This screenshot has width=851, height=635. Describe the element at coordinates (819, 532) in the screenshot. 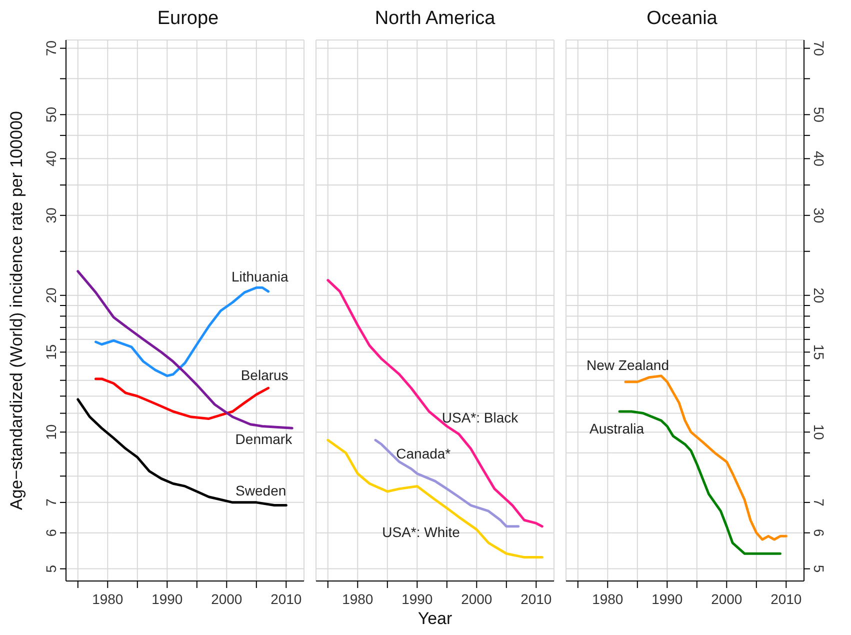

I see `y2-tick-label: 6` at that location.